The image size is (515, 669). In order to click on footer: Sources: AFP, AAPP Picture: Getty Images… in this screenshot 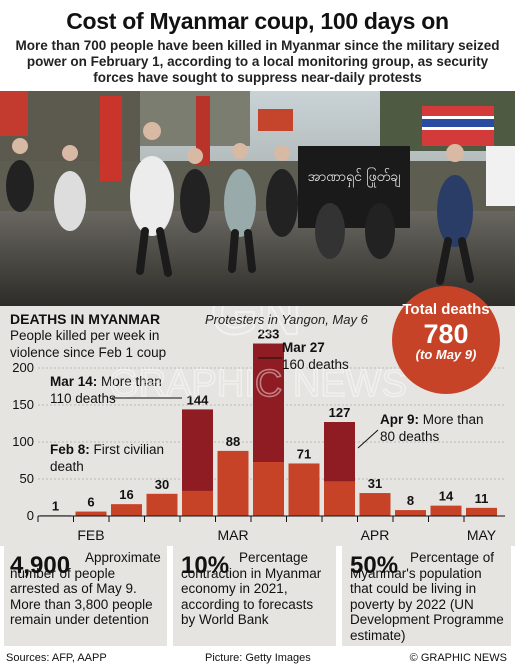, I will do `click(257, 657)`.